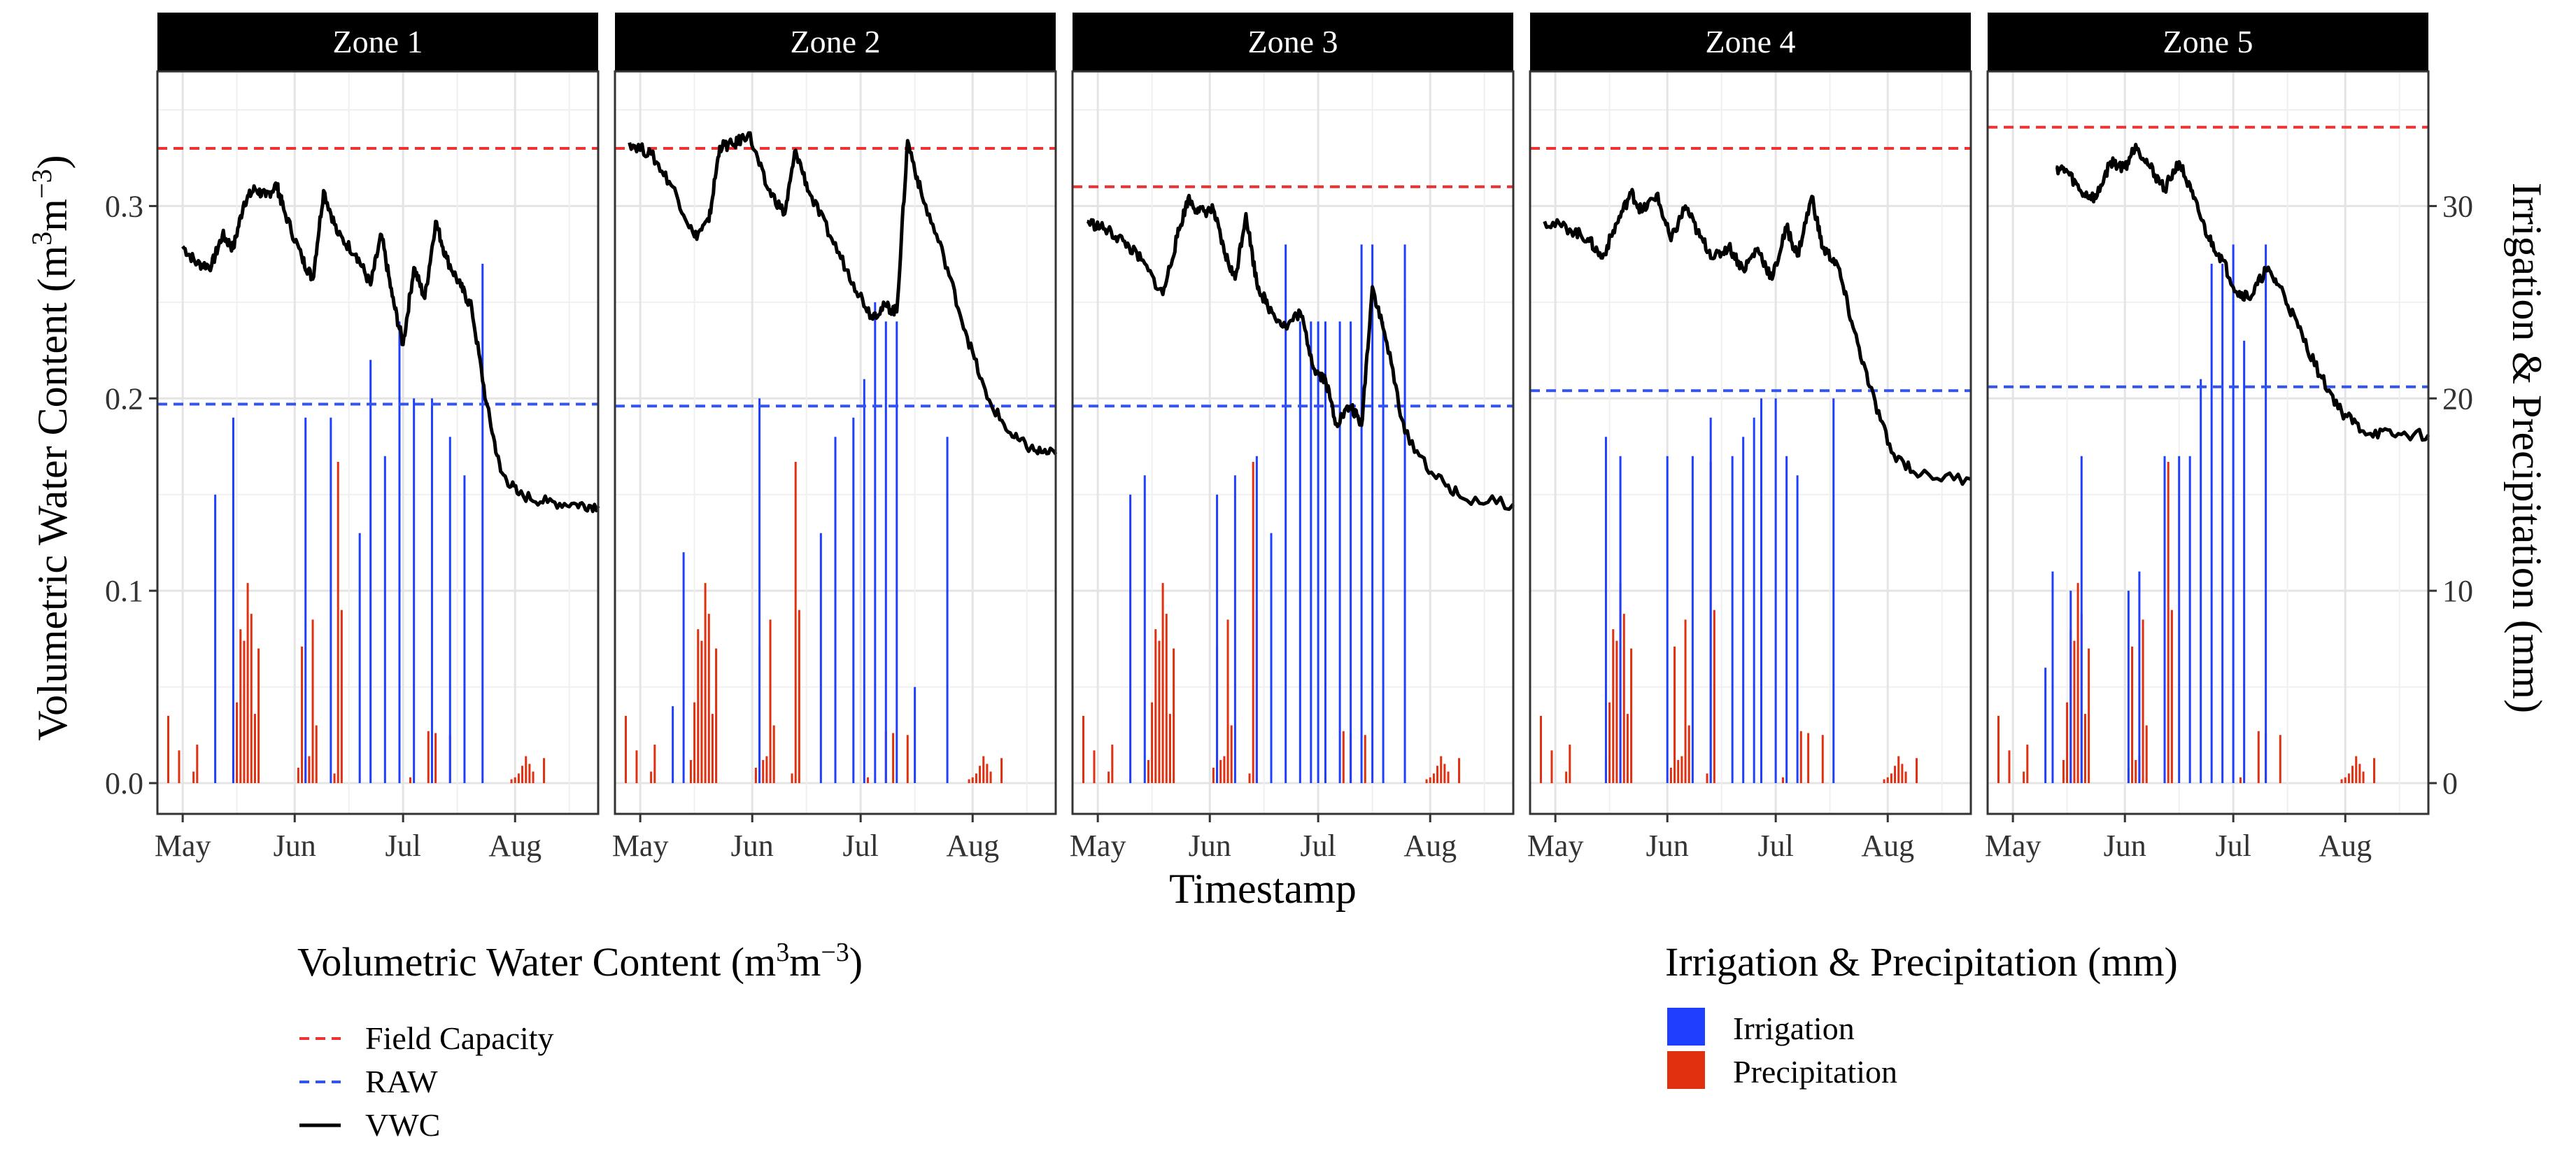  I want to click on legend-vwc-title-c: ), so click(856, 962).